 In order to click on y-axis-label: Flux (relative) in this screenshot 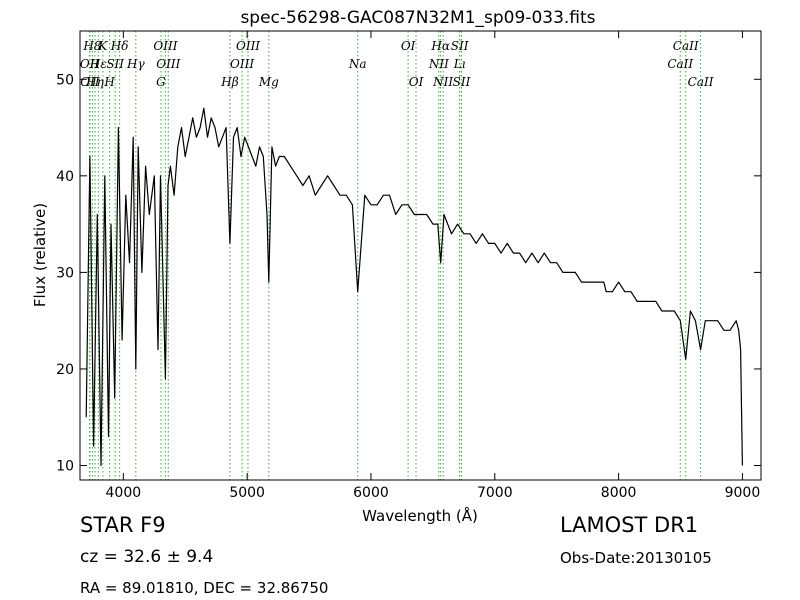, I will do `click(40, 255)`.